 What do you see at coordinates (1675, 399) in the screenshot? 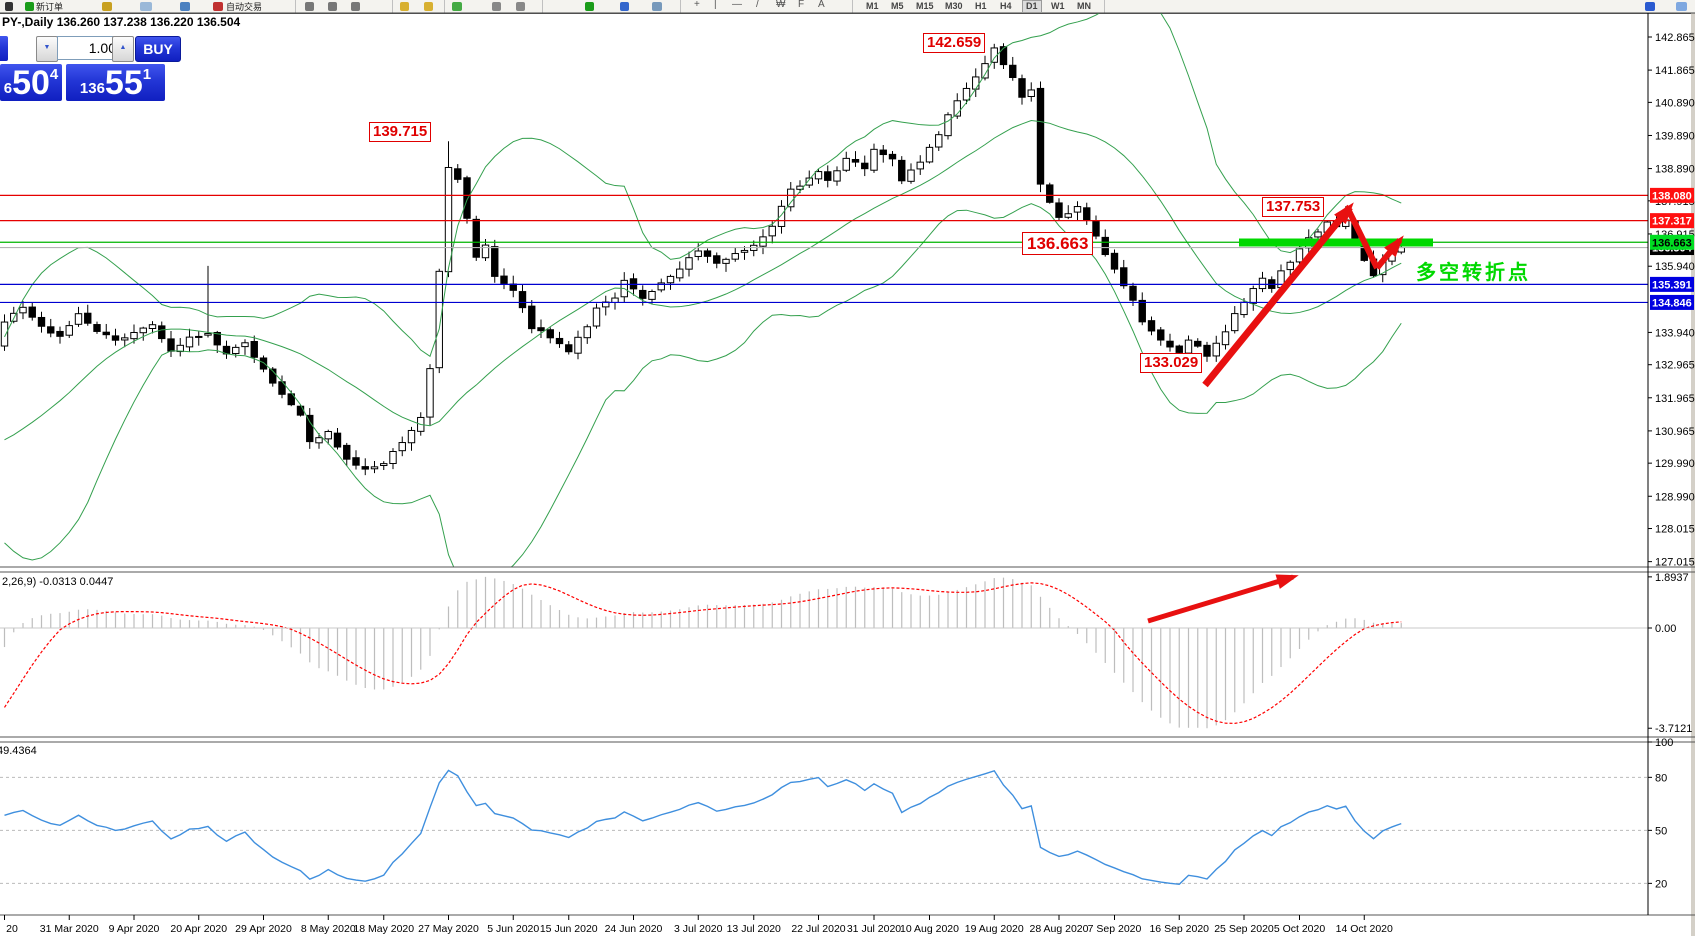
I see `svg-text: 131.965` at bounding box center [1675, 399].